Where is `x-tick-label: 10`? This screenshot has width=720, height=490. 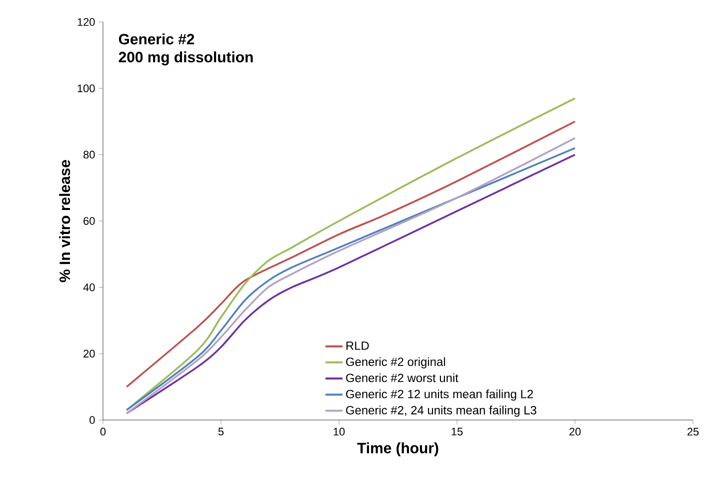 x-tick-label: 10 is located at coordinates (339, 432).